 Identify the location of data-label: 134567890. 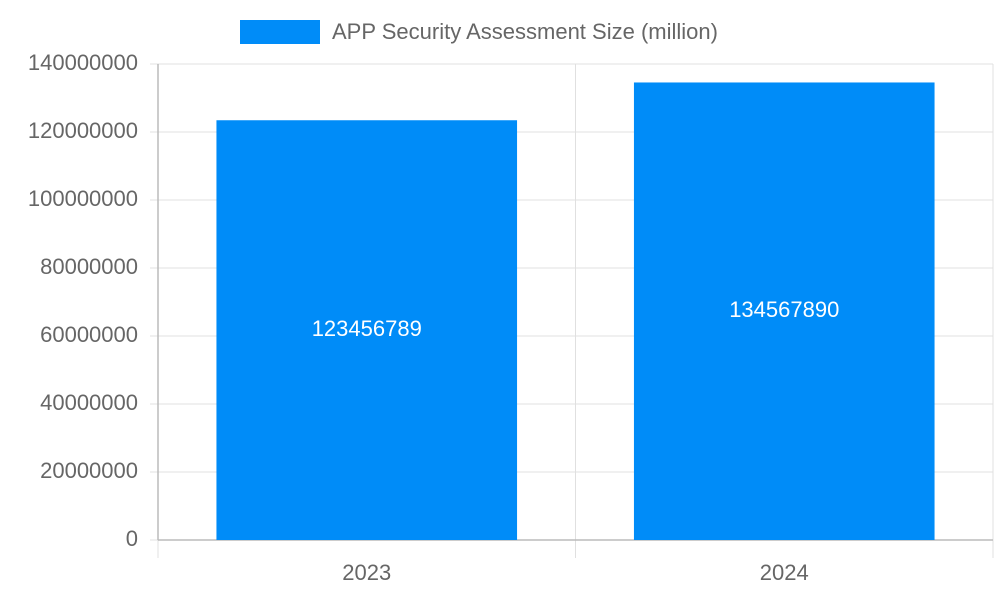
(784, 309).